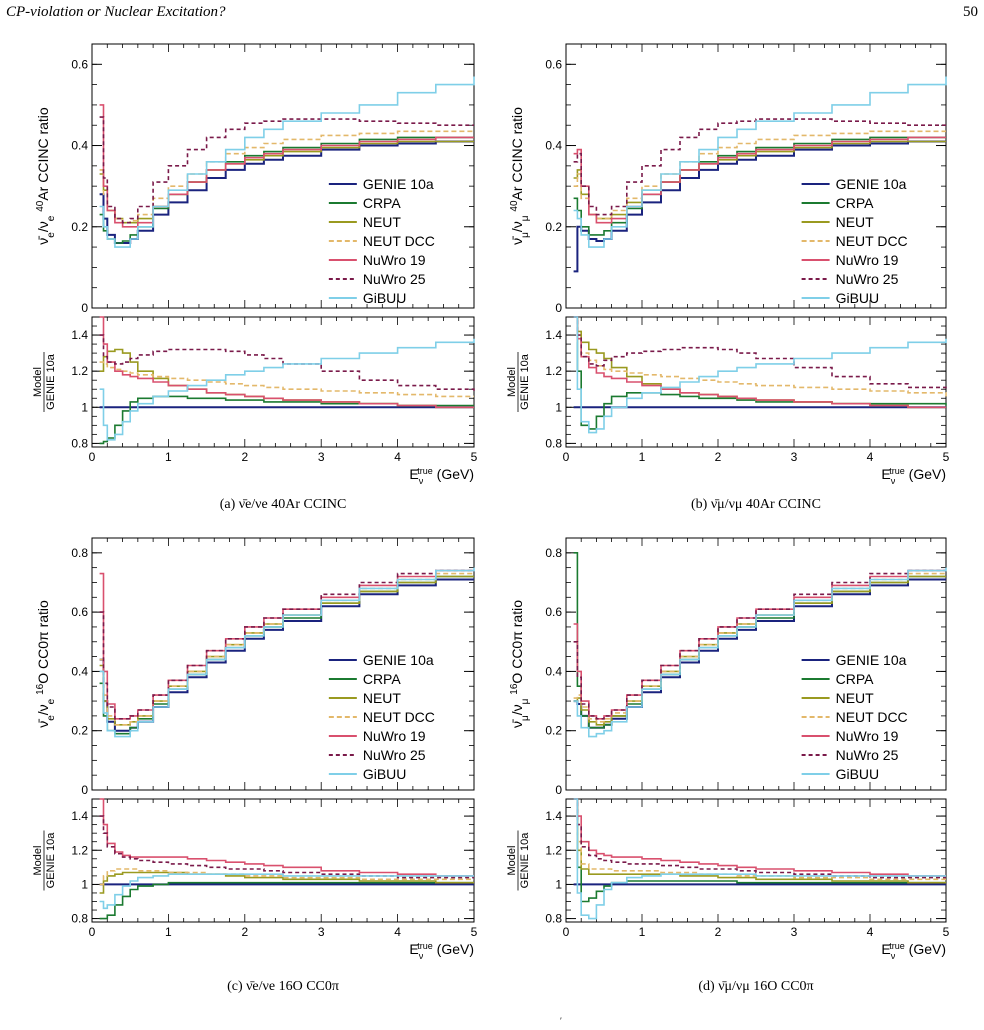 This screenshot has height=1030, width=984. What do you see at coordinates (283, 986) in the screenshot?
I see `panel-caption: (c) ν̄e/νe 16O CC0π` at bounding box center [283, 986].